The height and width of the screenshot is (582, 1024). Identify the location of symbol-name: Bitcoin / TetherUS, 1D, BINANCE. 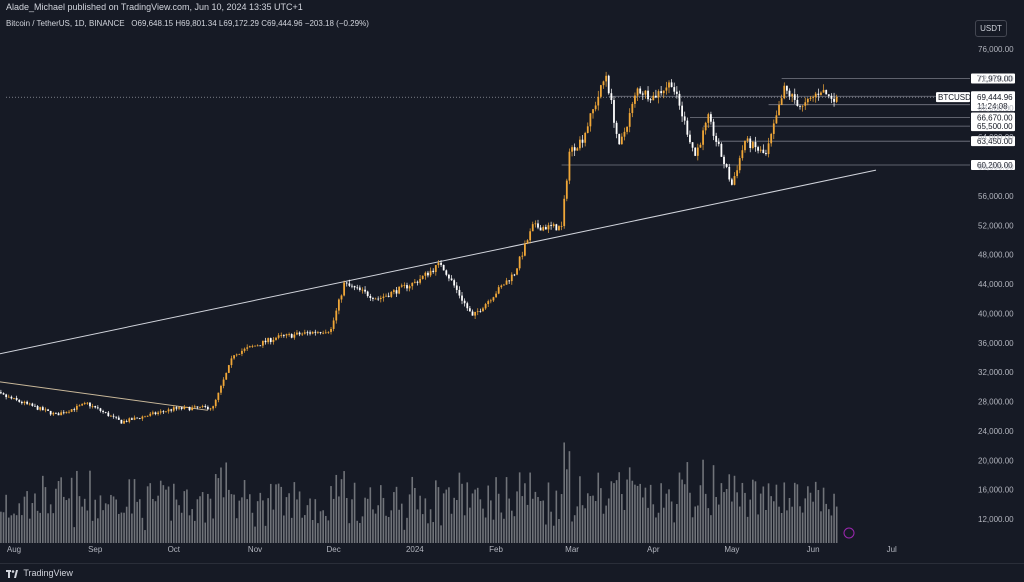
(65, 23).